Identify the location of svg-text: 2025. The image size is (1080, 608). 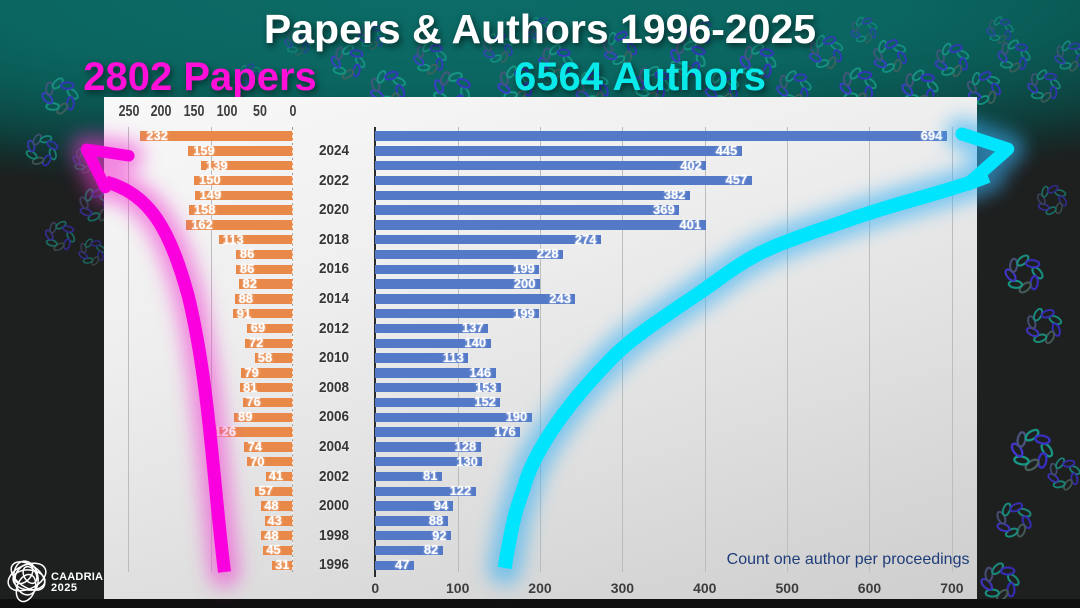
(64, 588).